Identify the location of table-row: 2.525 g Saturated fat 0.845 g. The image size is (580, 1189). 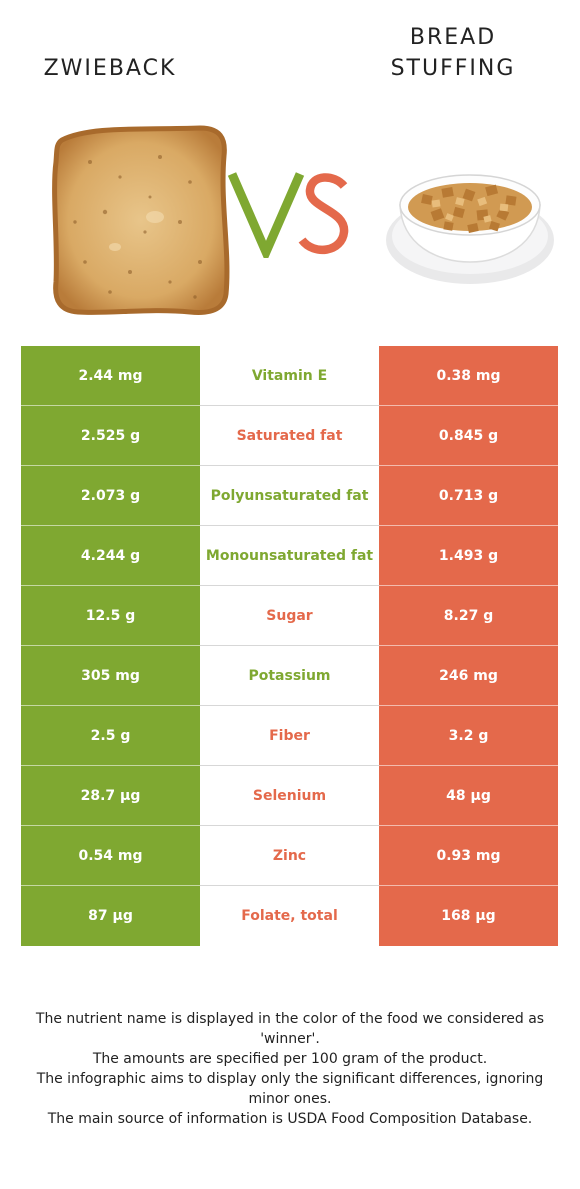
(289, 436).